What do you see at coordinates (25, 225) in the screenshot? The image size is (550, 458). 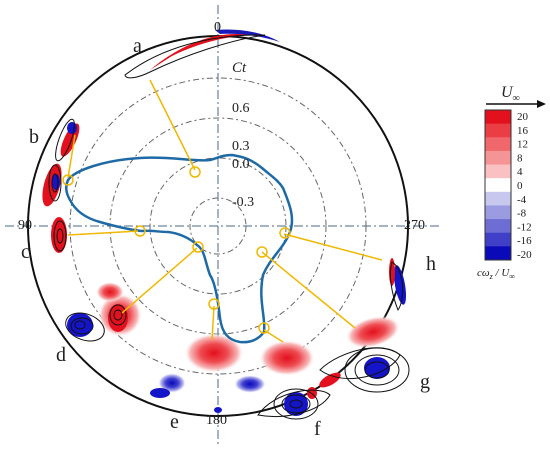 I see `angle-label-left: 90` at bounding box center [25, 225].